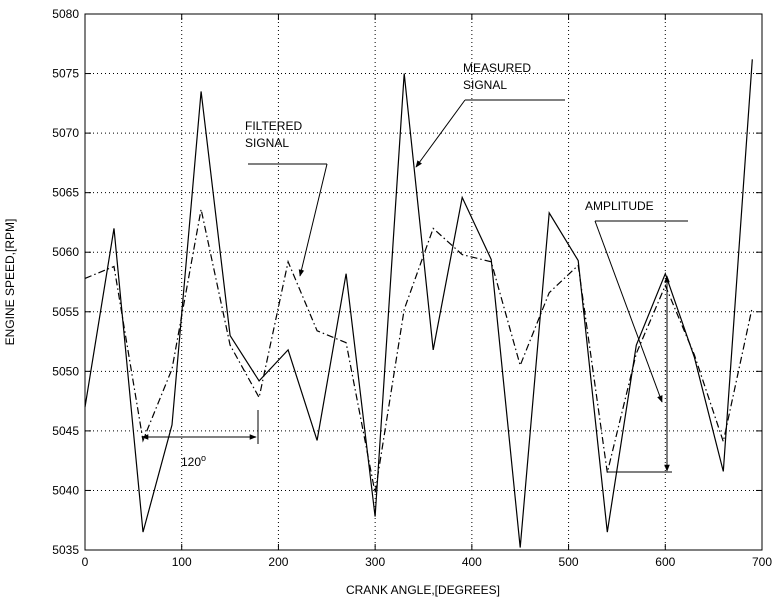 The width and height of the screenshot is (775, 600). What do you see at coordinates (65, 252) in the screenshot?
I see `y-tick-label: 5060` at bounding box center [65, 252].